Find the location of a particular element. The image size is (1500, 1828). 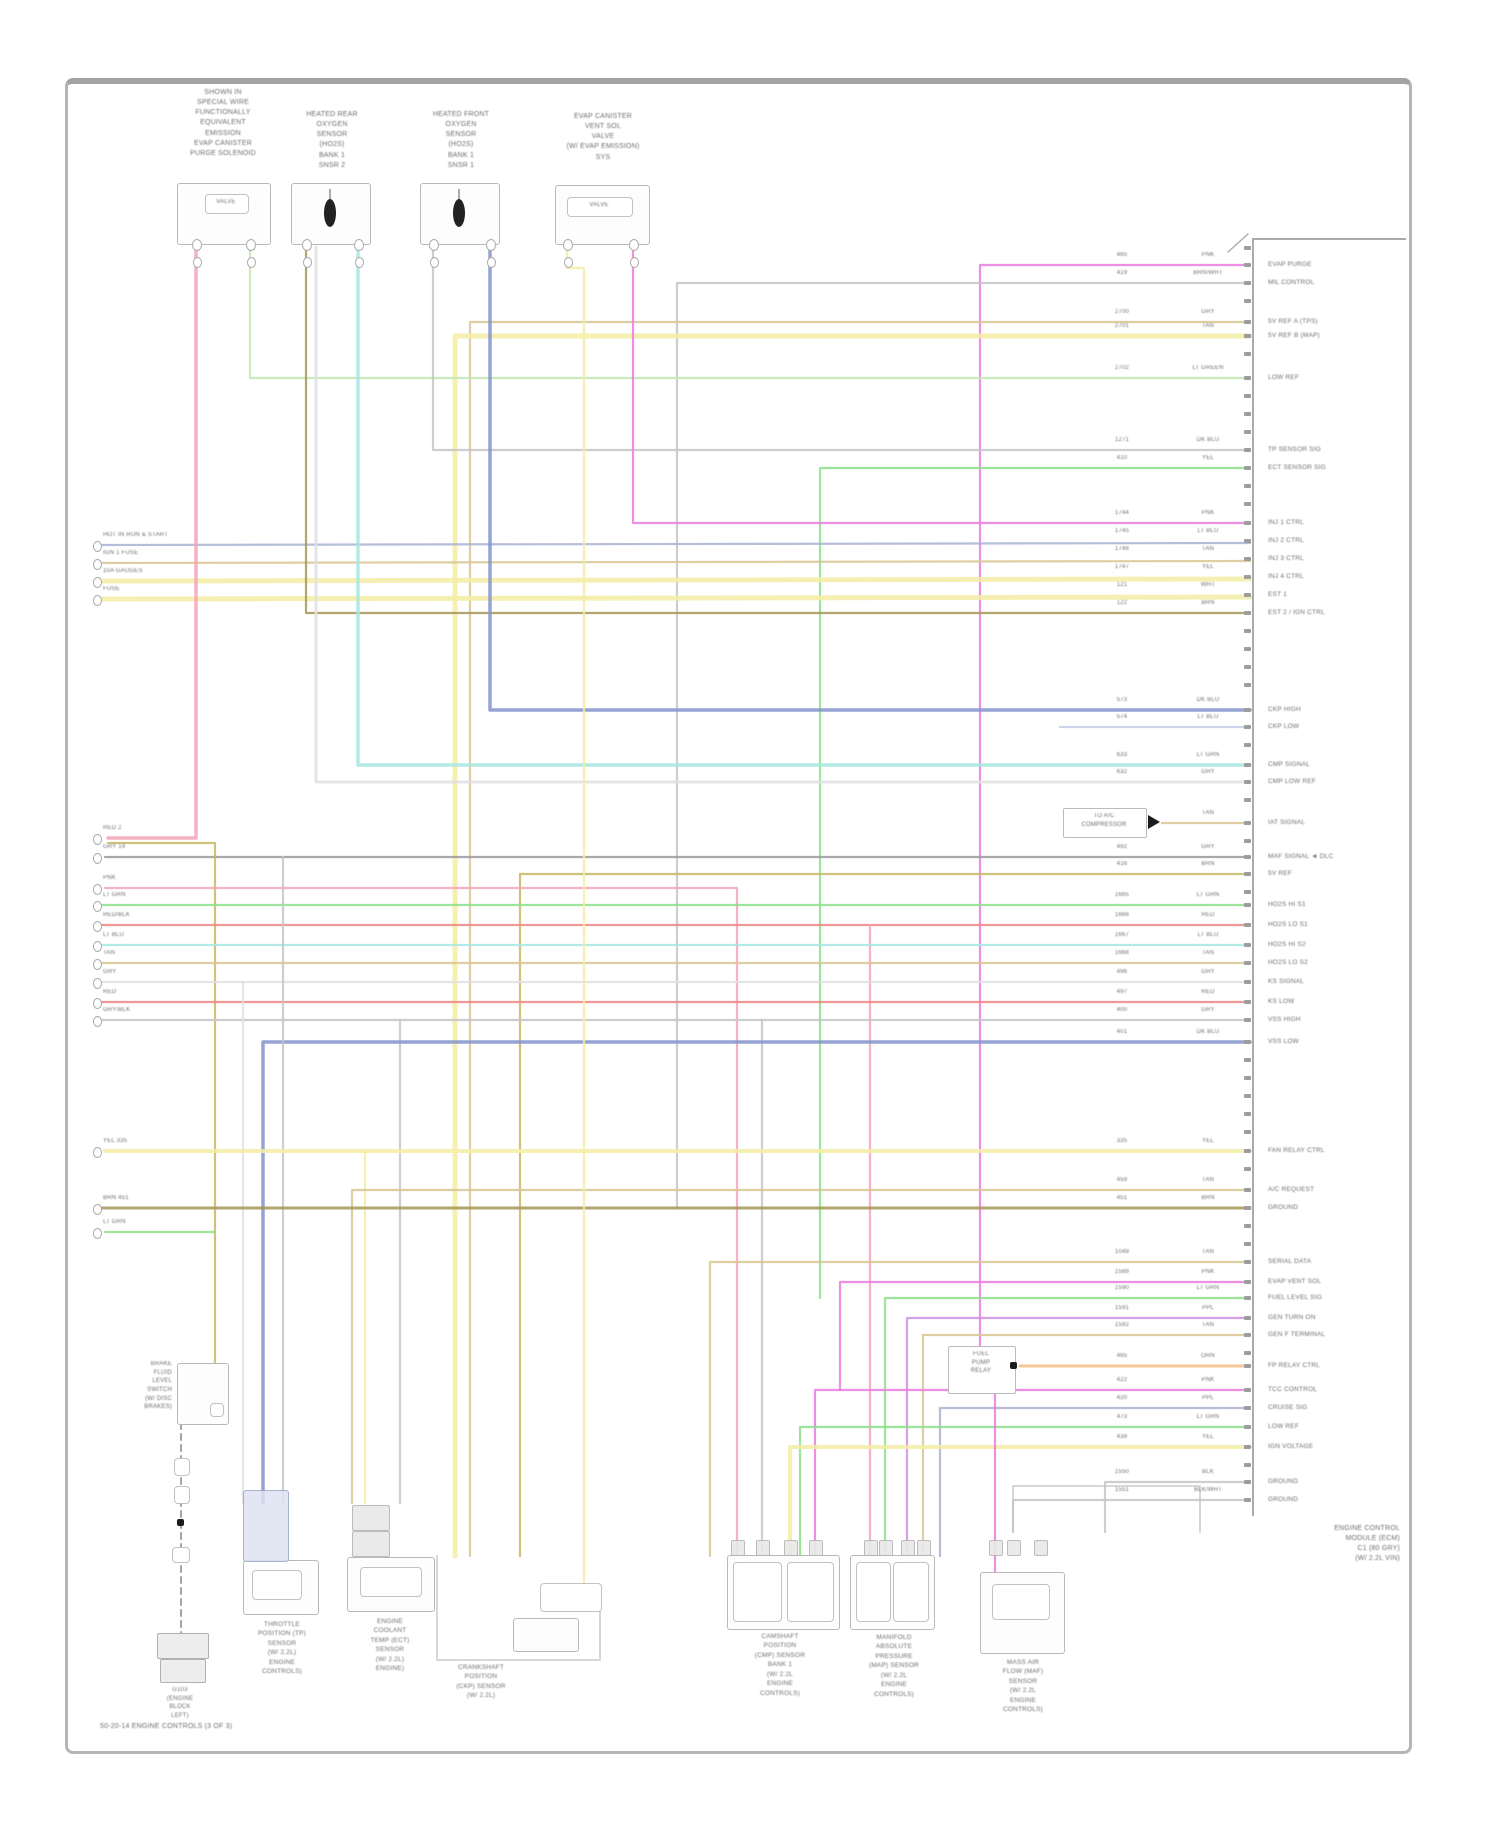

map-sensor-terminal-chip is located at coordinates (908, 1548).